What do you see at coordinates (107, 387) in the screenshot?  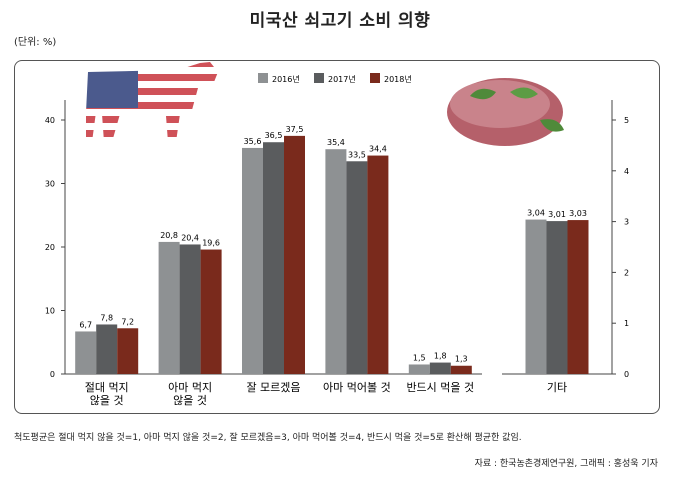 I see `x-tick-label: 절대 먹지` at bounding box center [107, 387].